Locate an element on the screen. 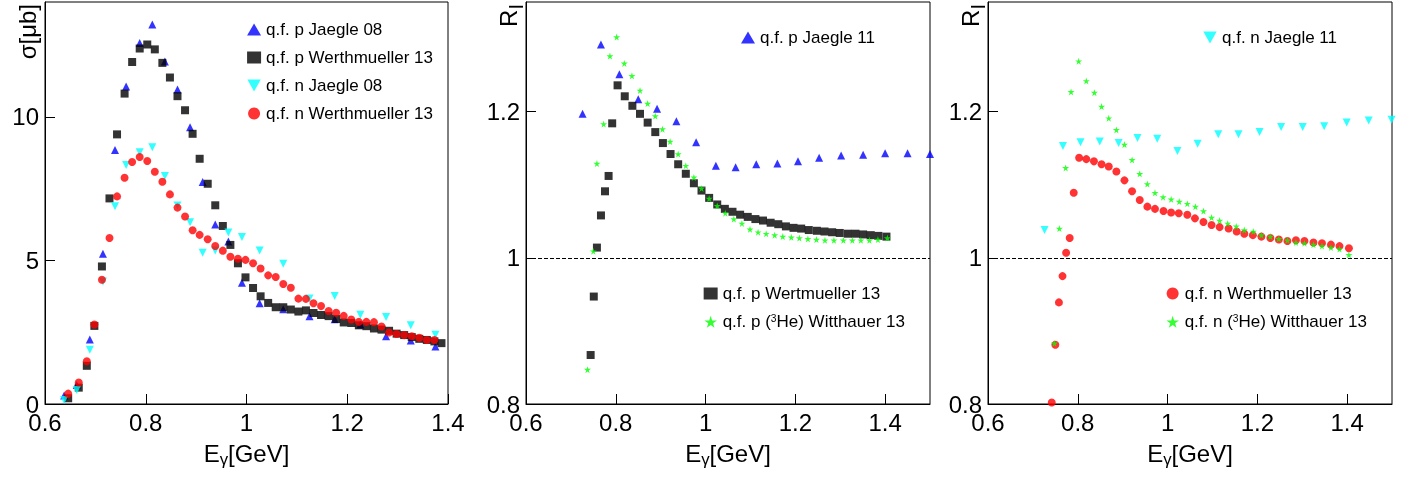 The width and height of the screenshot is (1406, 477). y-tick-label: 10 is located at coordinates (25, 117).